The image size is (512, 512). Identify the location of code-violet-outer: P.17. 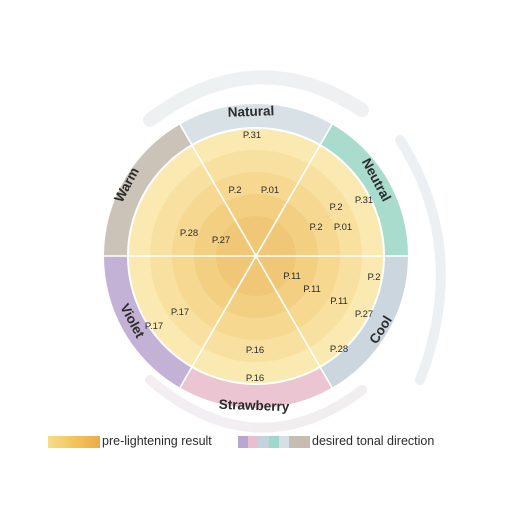
(154, 326).